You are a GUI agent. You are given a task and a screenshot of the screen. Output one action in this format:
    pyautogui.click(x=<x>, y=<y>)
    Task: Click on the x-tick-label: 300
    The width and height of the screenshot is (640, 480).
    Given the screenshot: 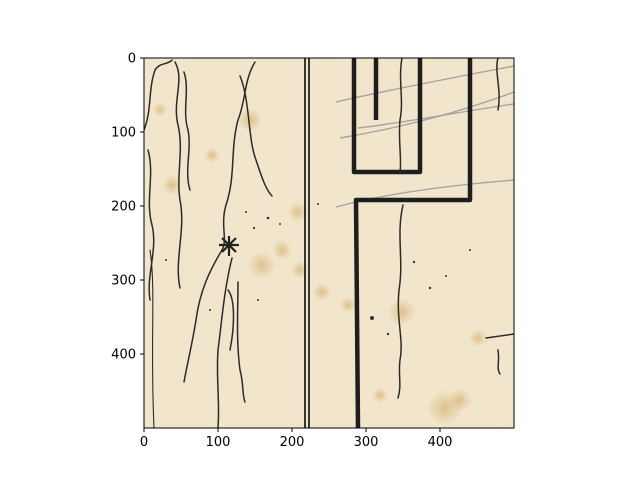 What is the action you would take?
    pyautogui.click(x=366, y=442)
    